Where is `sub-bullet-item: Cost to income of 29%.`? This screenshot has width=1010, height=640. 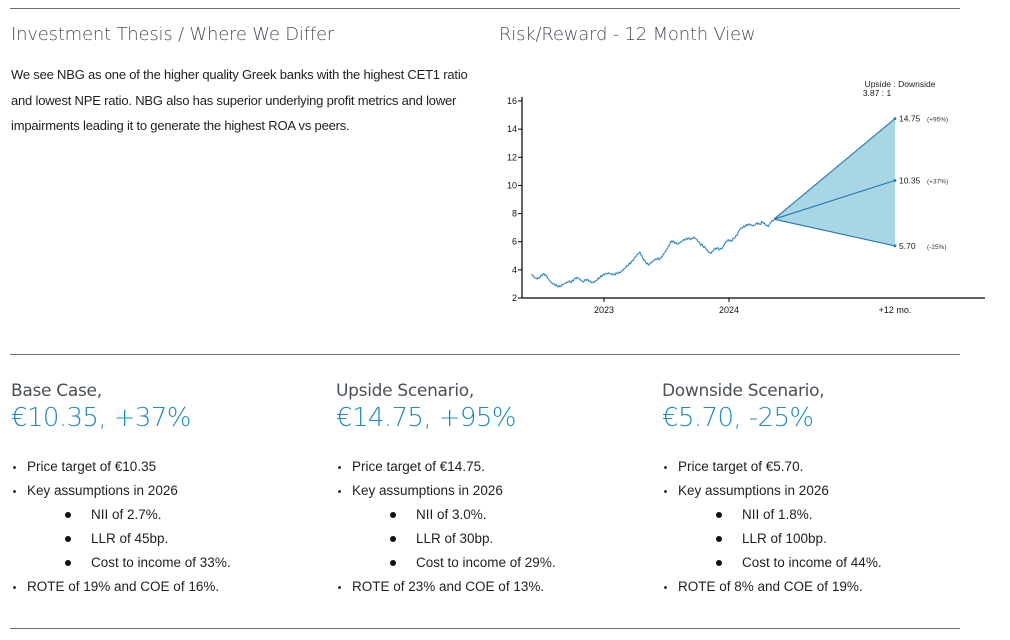
sub-bullet-item: Cost to income of 29%. is located at coordinates (496, 563).